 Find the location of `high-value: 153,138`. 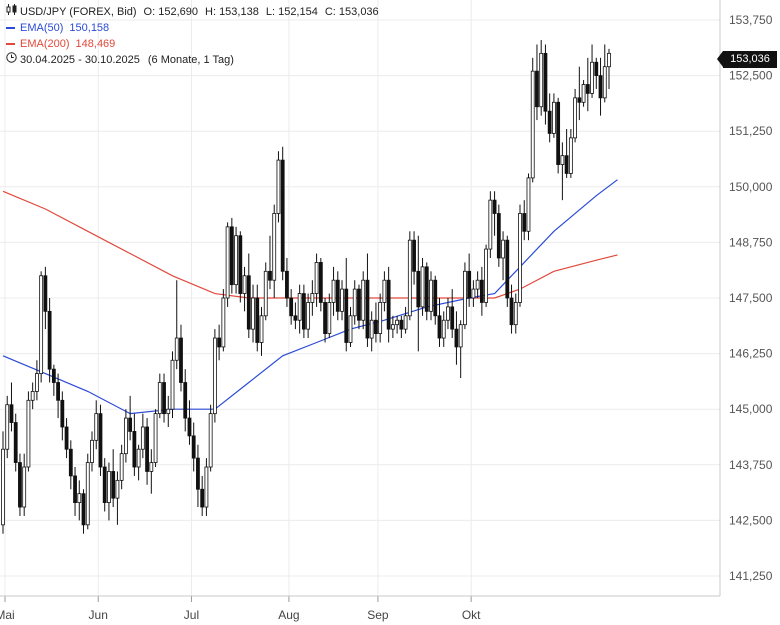

high-value: 153,138 is located at coordinates (239, 12).